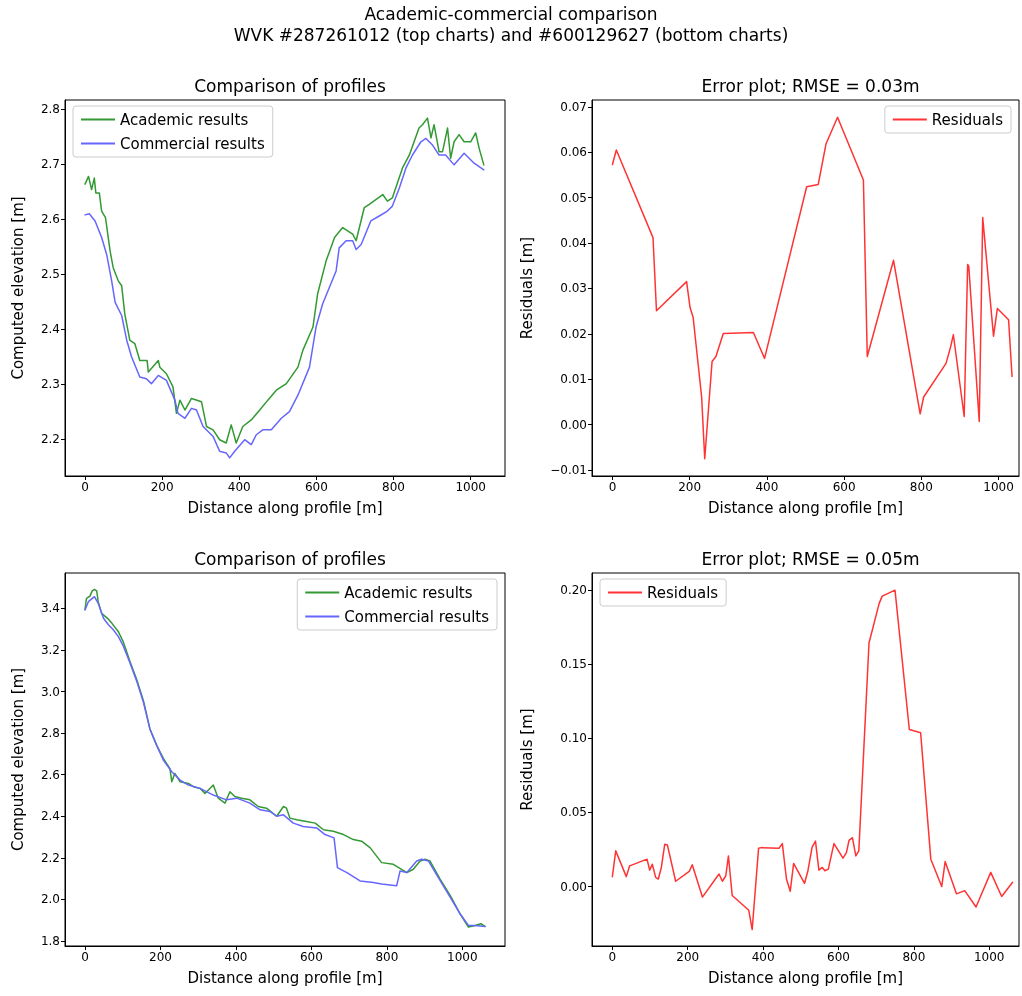  What do you see at coordinates (50, 384) in the screenshot?
I see `y-tick-label: 2.3` at bounding box center [50, 384].